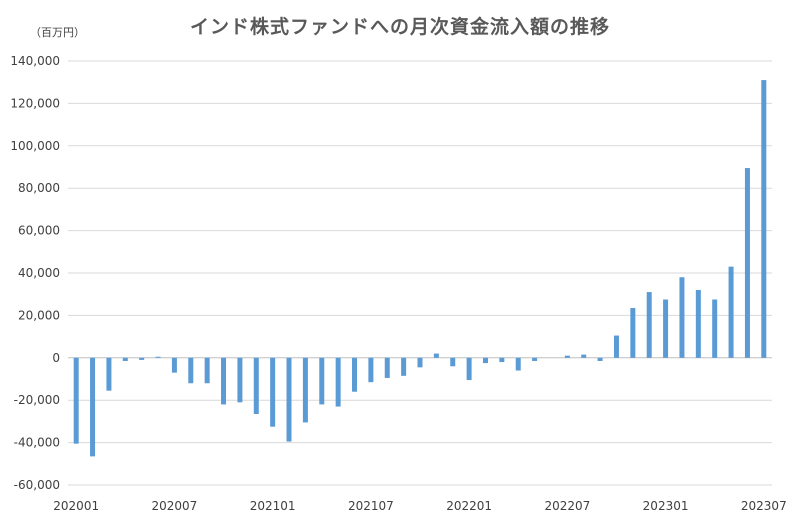  I want to click on y-tick-label: 20,000, so click(39, 315).